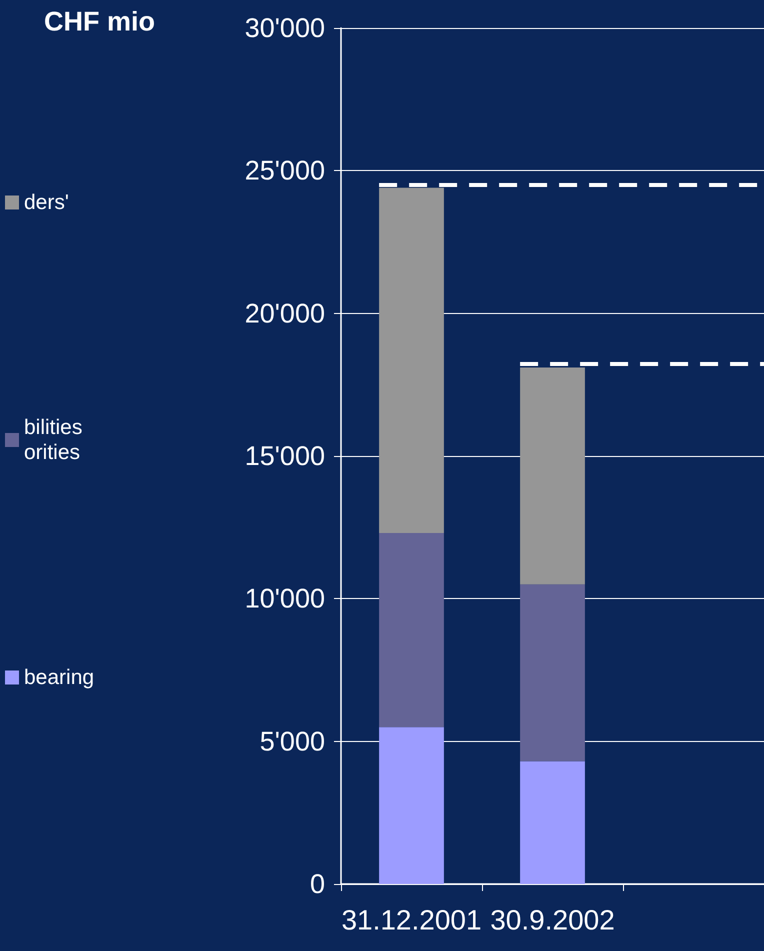 The image size is (764, 951). Describe the element at coordinates (100, 21) in the screenshot. I see `y-axis-title: CHF mio` at that location.